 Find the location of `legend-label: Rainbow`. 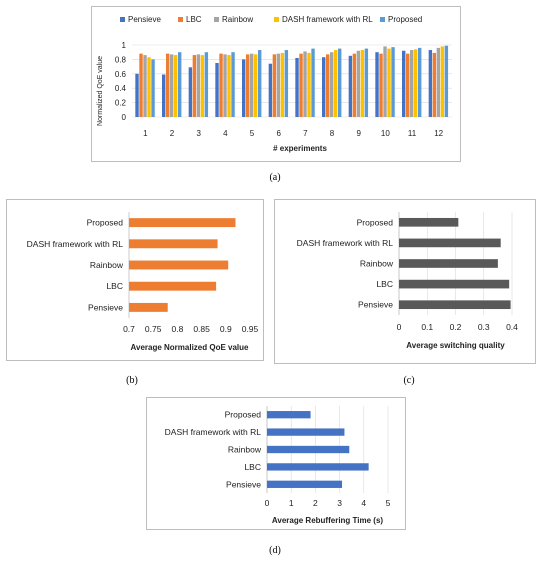

legend-label: Rainbow is located at coordinates (237, 19).